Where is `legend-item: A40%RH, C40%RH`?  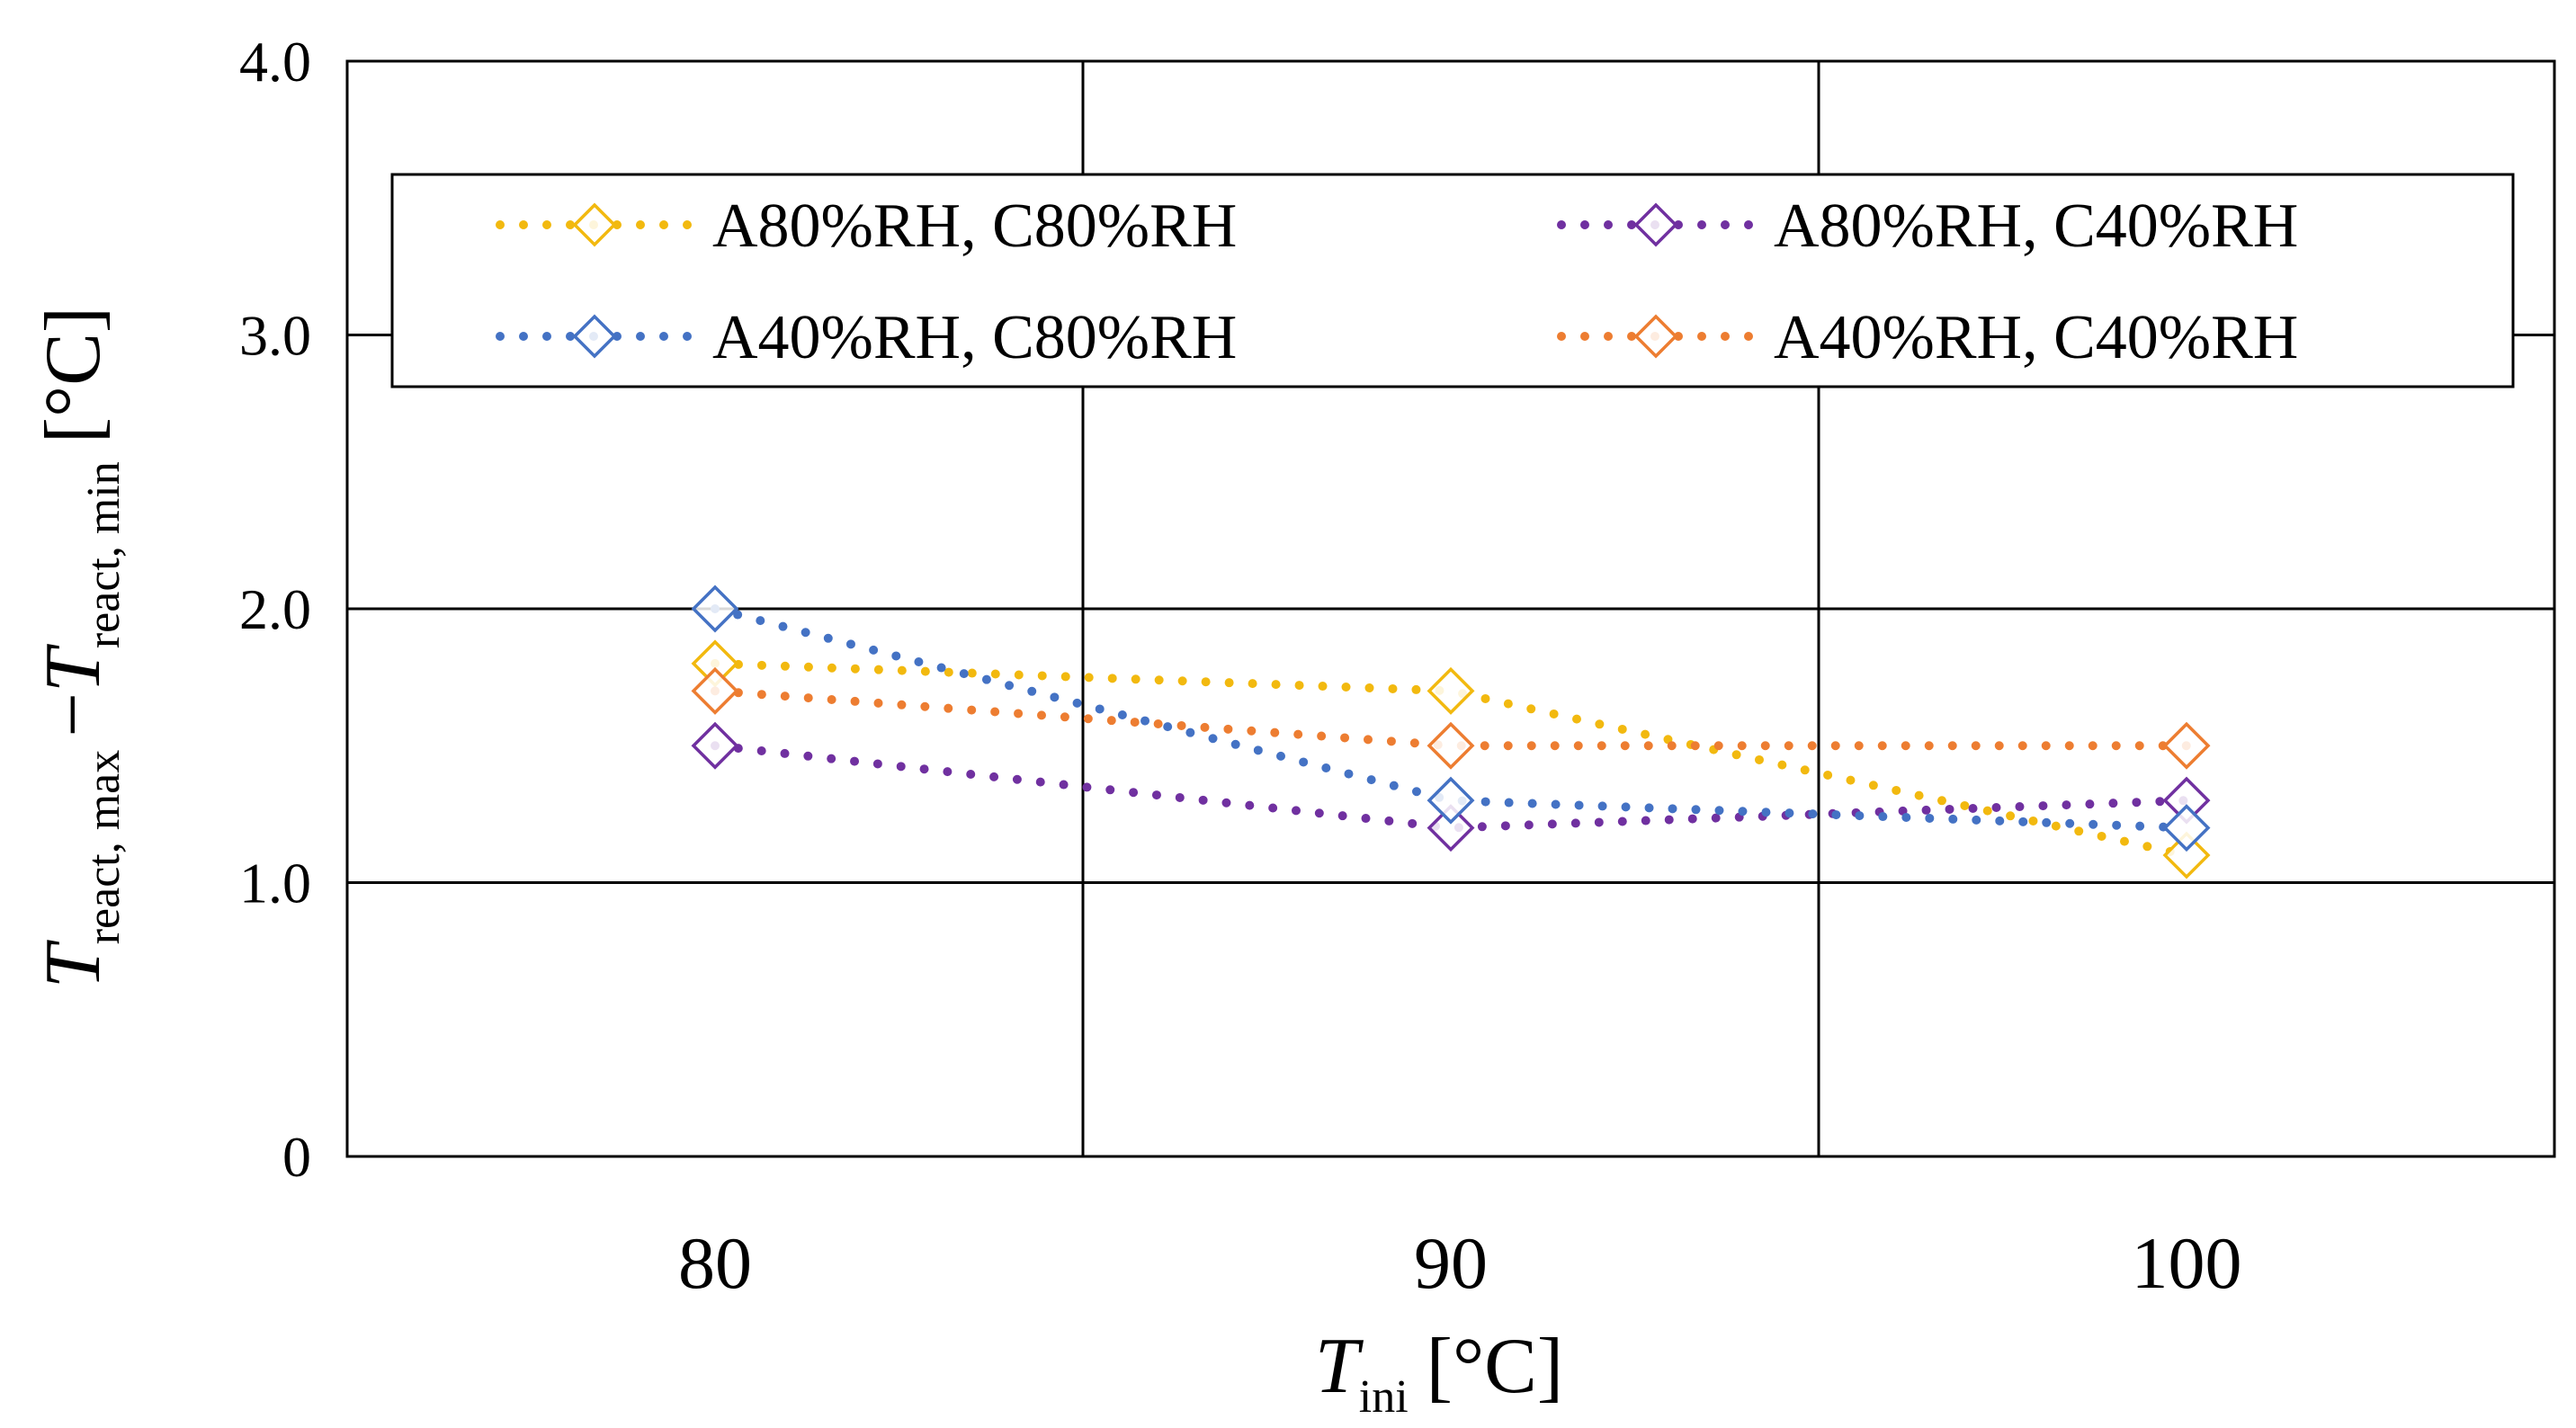
legend-item: A40%RH, C40%RH is located at coordinates (1927, 337).